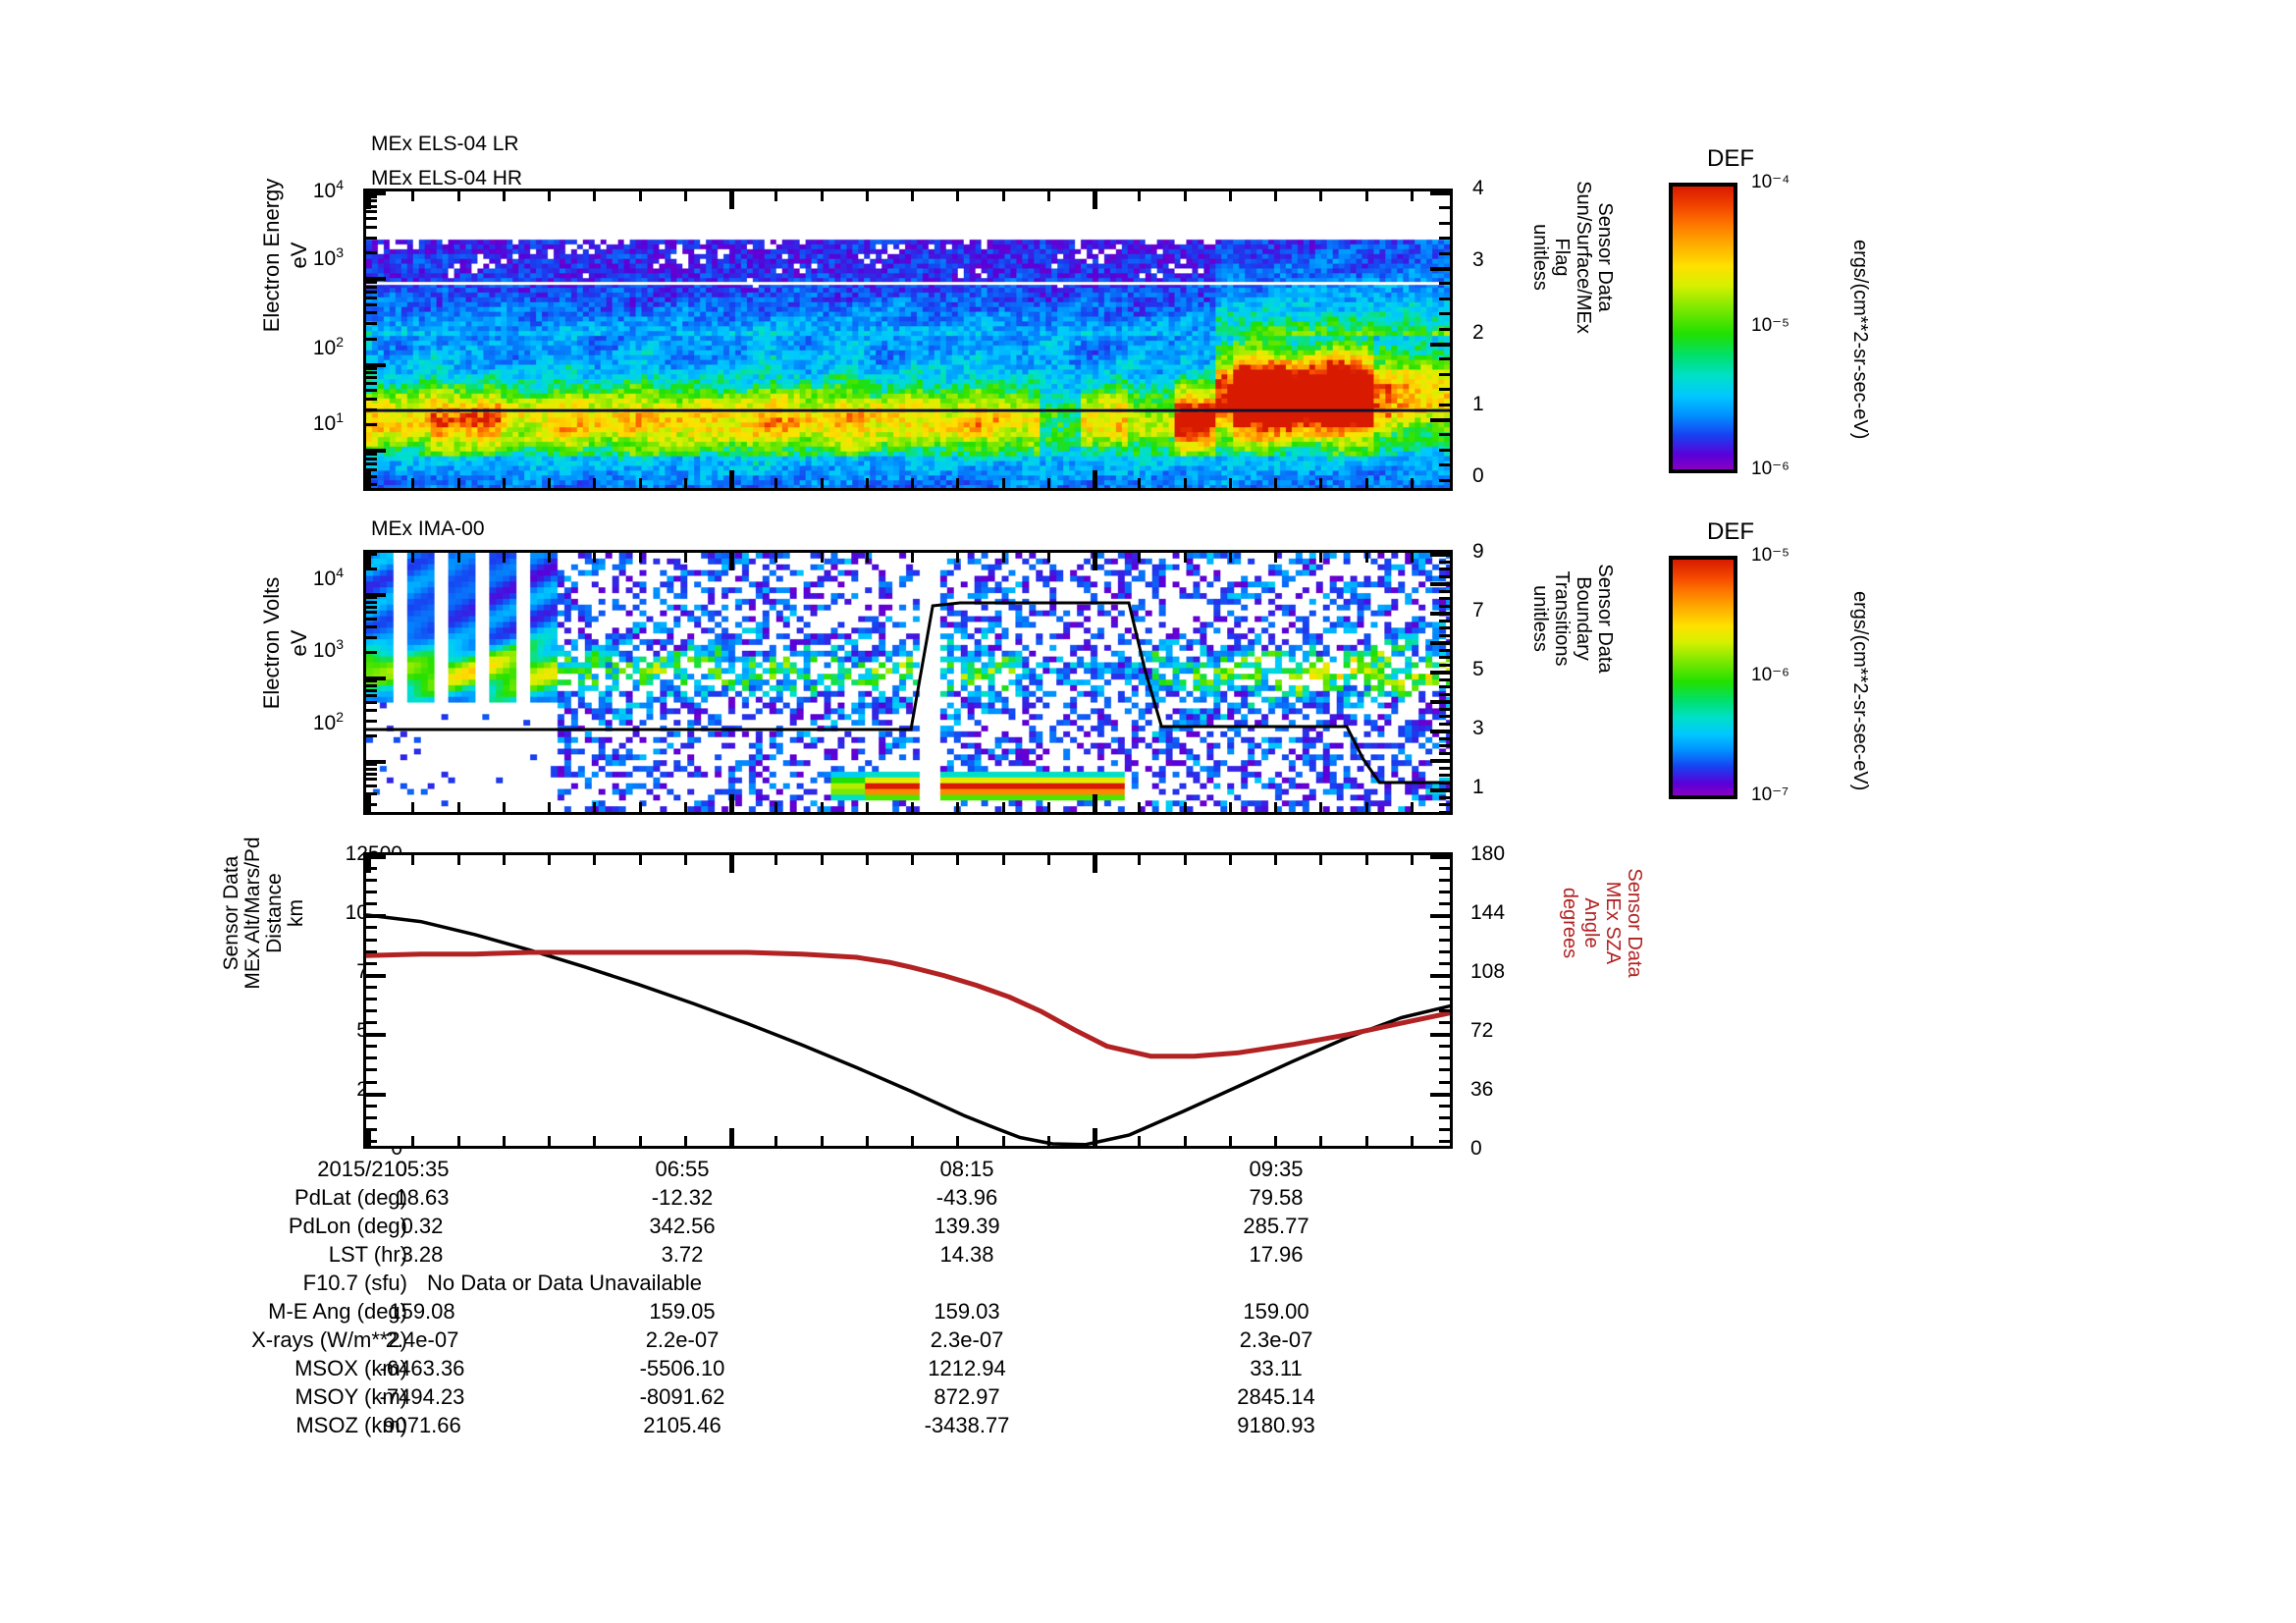 This screenshot has width=2296, height=1623. I want to click on middle-panel-plot, so click(908, 682).